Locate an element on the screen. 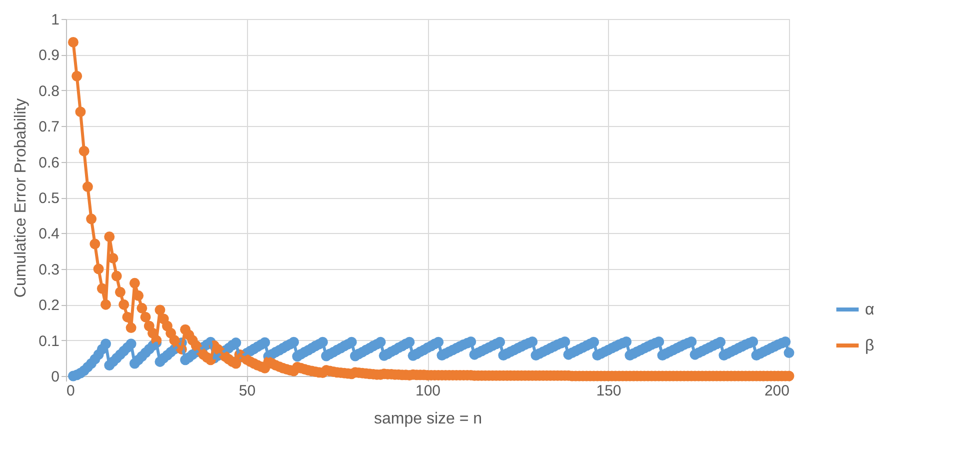 The image size is (966, 466). x-axis-title: sampe size = n is located at coordinates (428, 419).